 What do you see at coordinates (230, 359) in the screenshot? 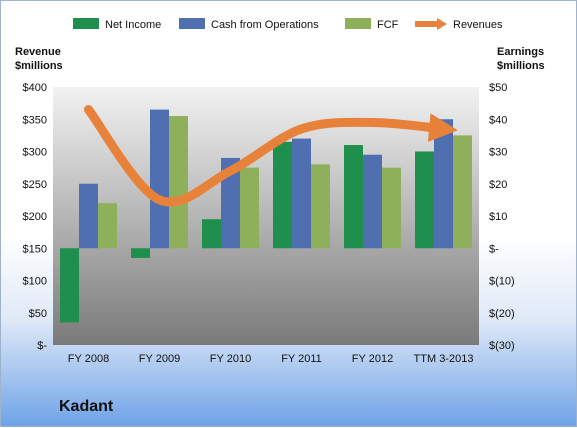
I see `x-tick-label: FY 2010` at bounding box center [230, 359].